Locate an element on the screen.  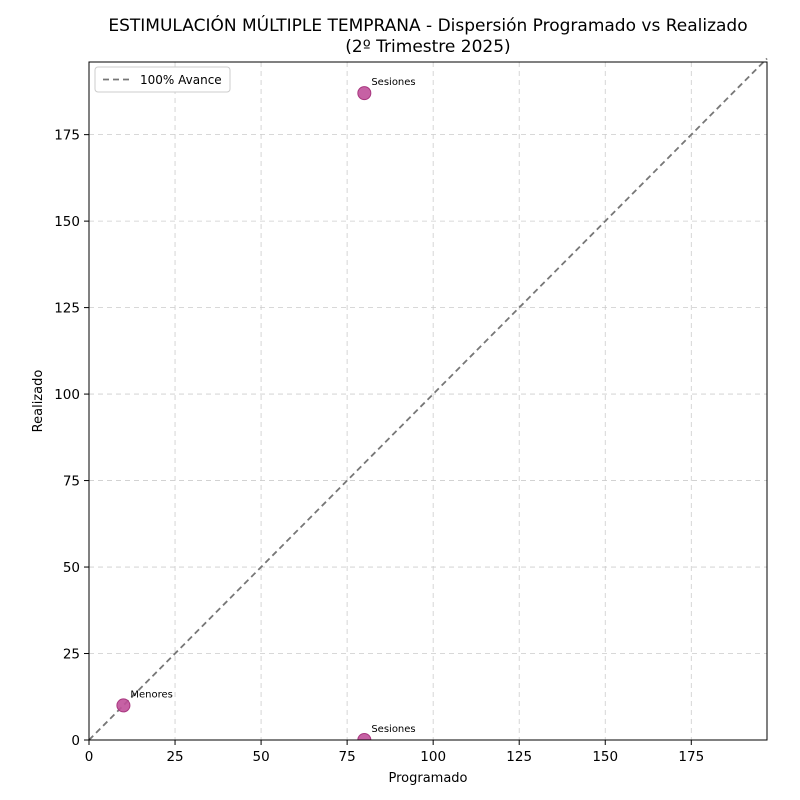
x-tick-label: 25 is located at coordinates (174, 757).